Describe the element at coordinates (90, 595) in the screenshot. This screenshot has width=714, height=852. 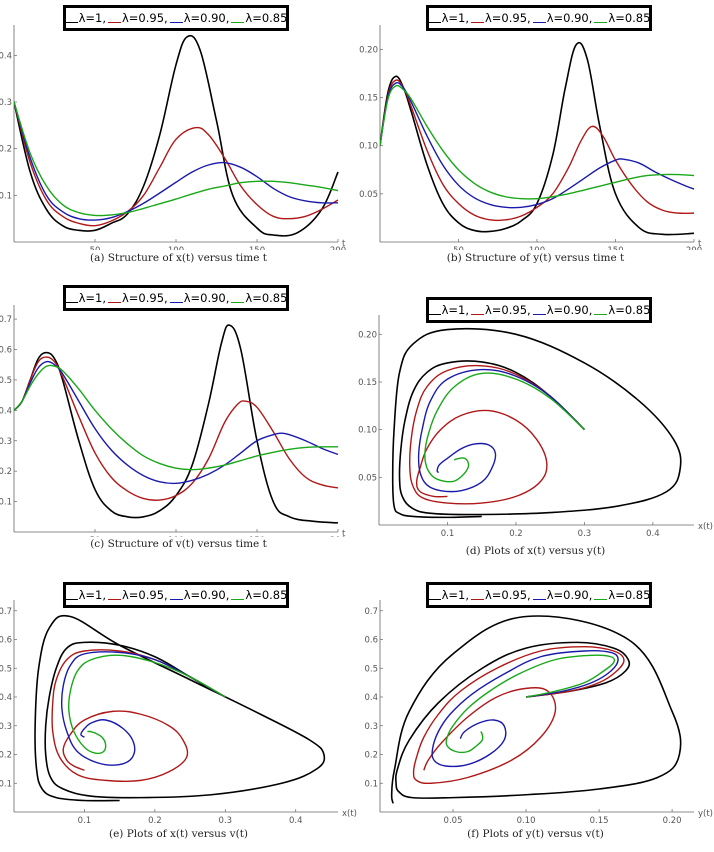
I see `legend-label: λ=1` at that location.